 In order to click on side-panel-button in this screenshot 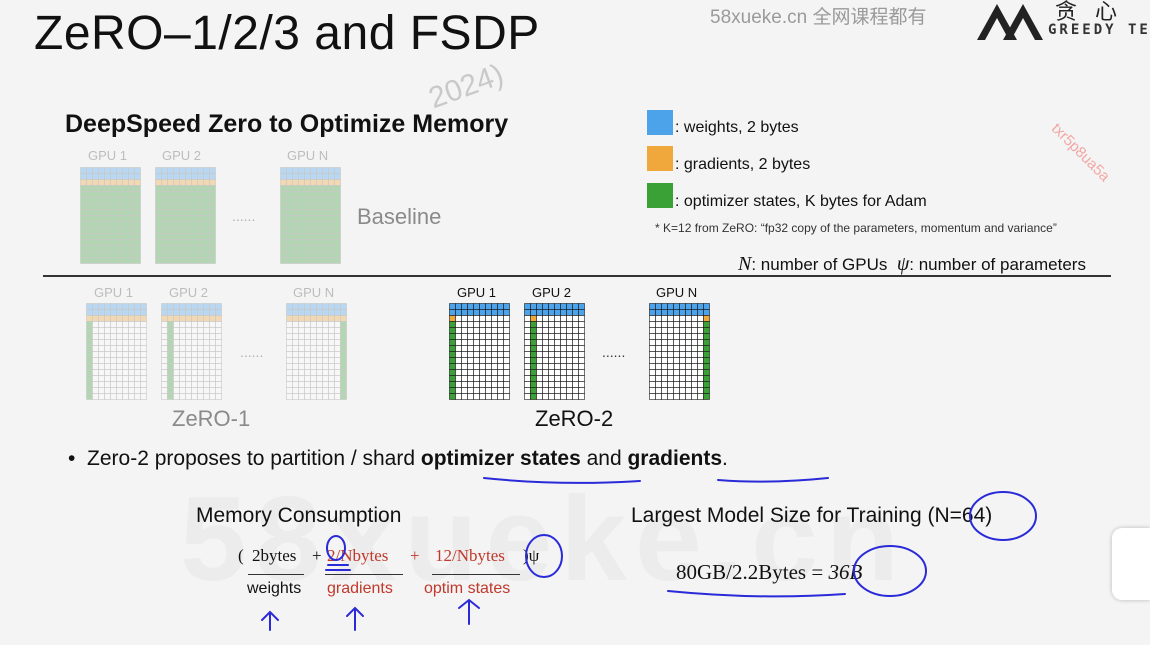, I will do `click(1131, 564)`.